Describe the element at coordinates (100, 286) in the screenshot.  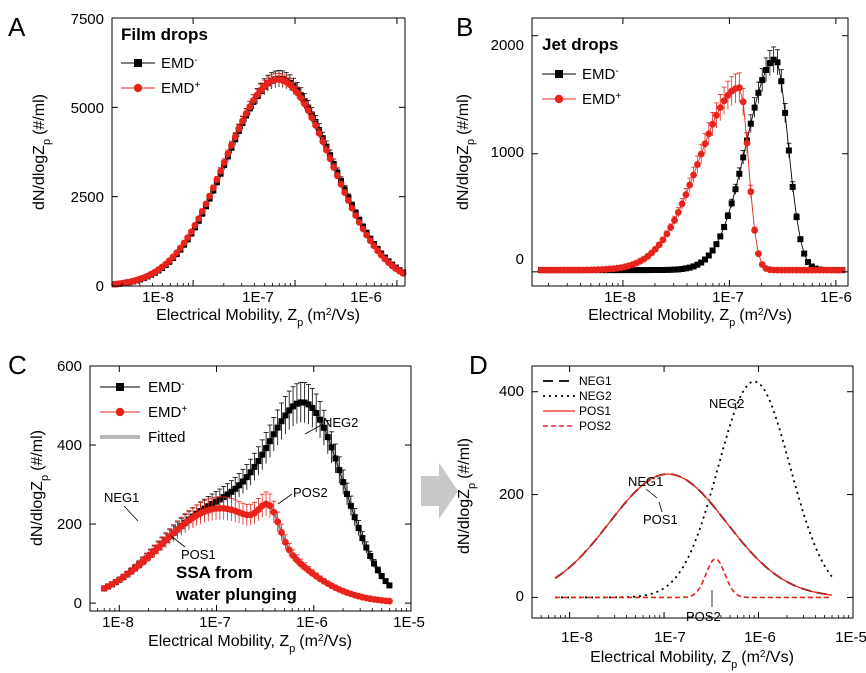
I see `panel-a-ytick-label: 0` at that location.